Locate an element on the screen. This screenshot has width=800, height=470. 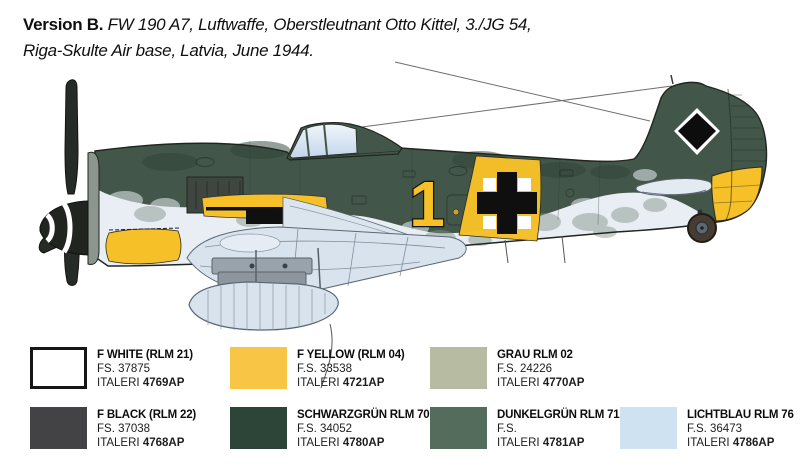
version-label: Version B. is located at coordinates (63, 24).